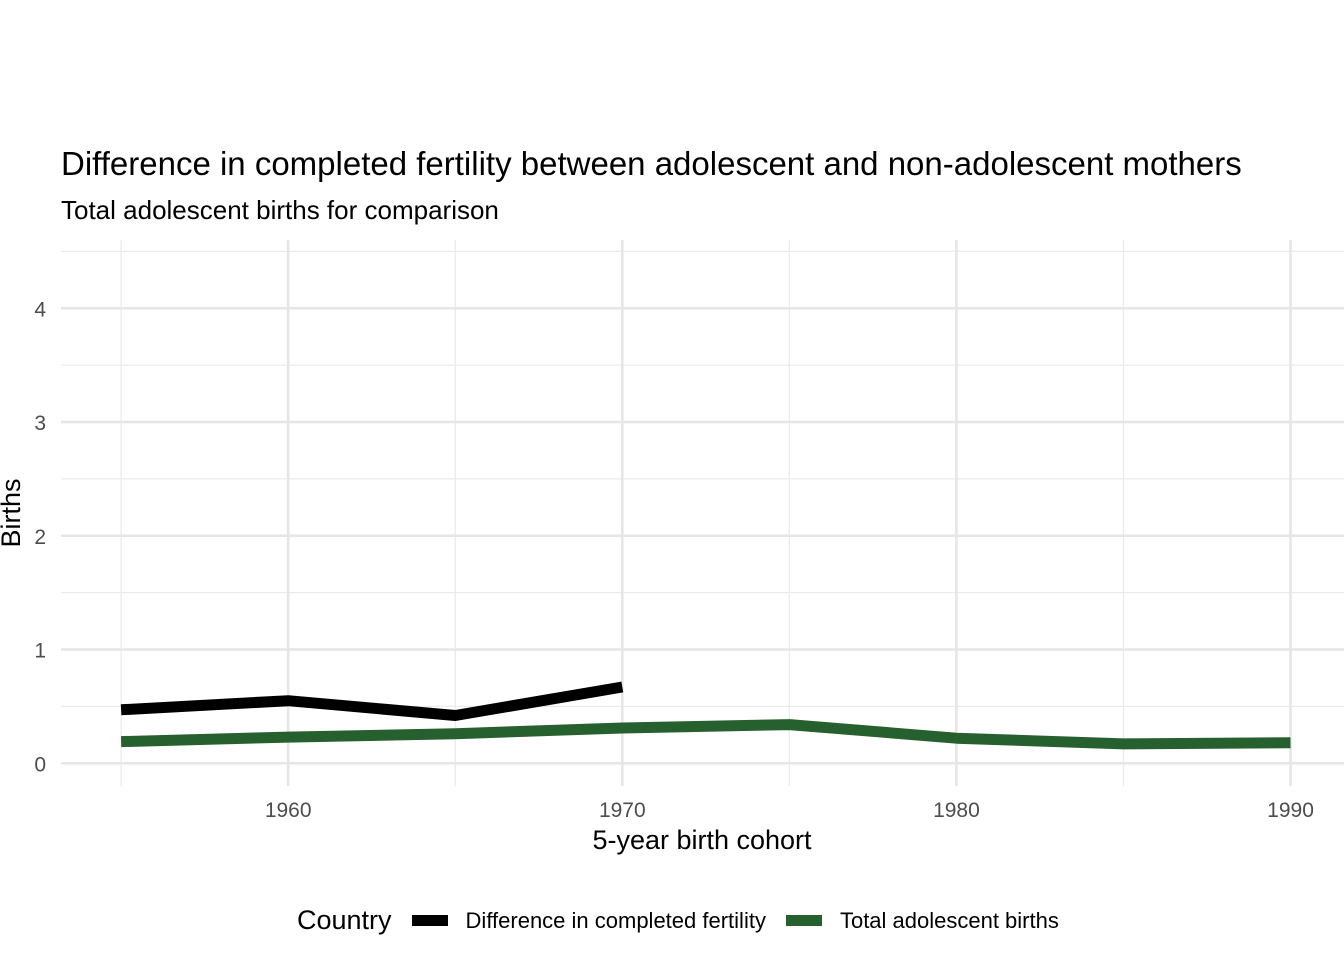 This screenshot has width=1344, height=960. I want to click on y-tick-label: 4, so click(40, 309).